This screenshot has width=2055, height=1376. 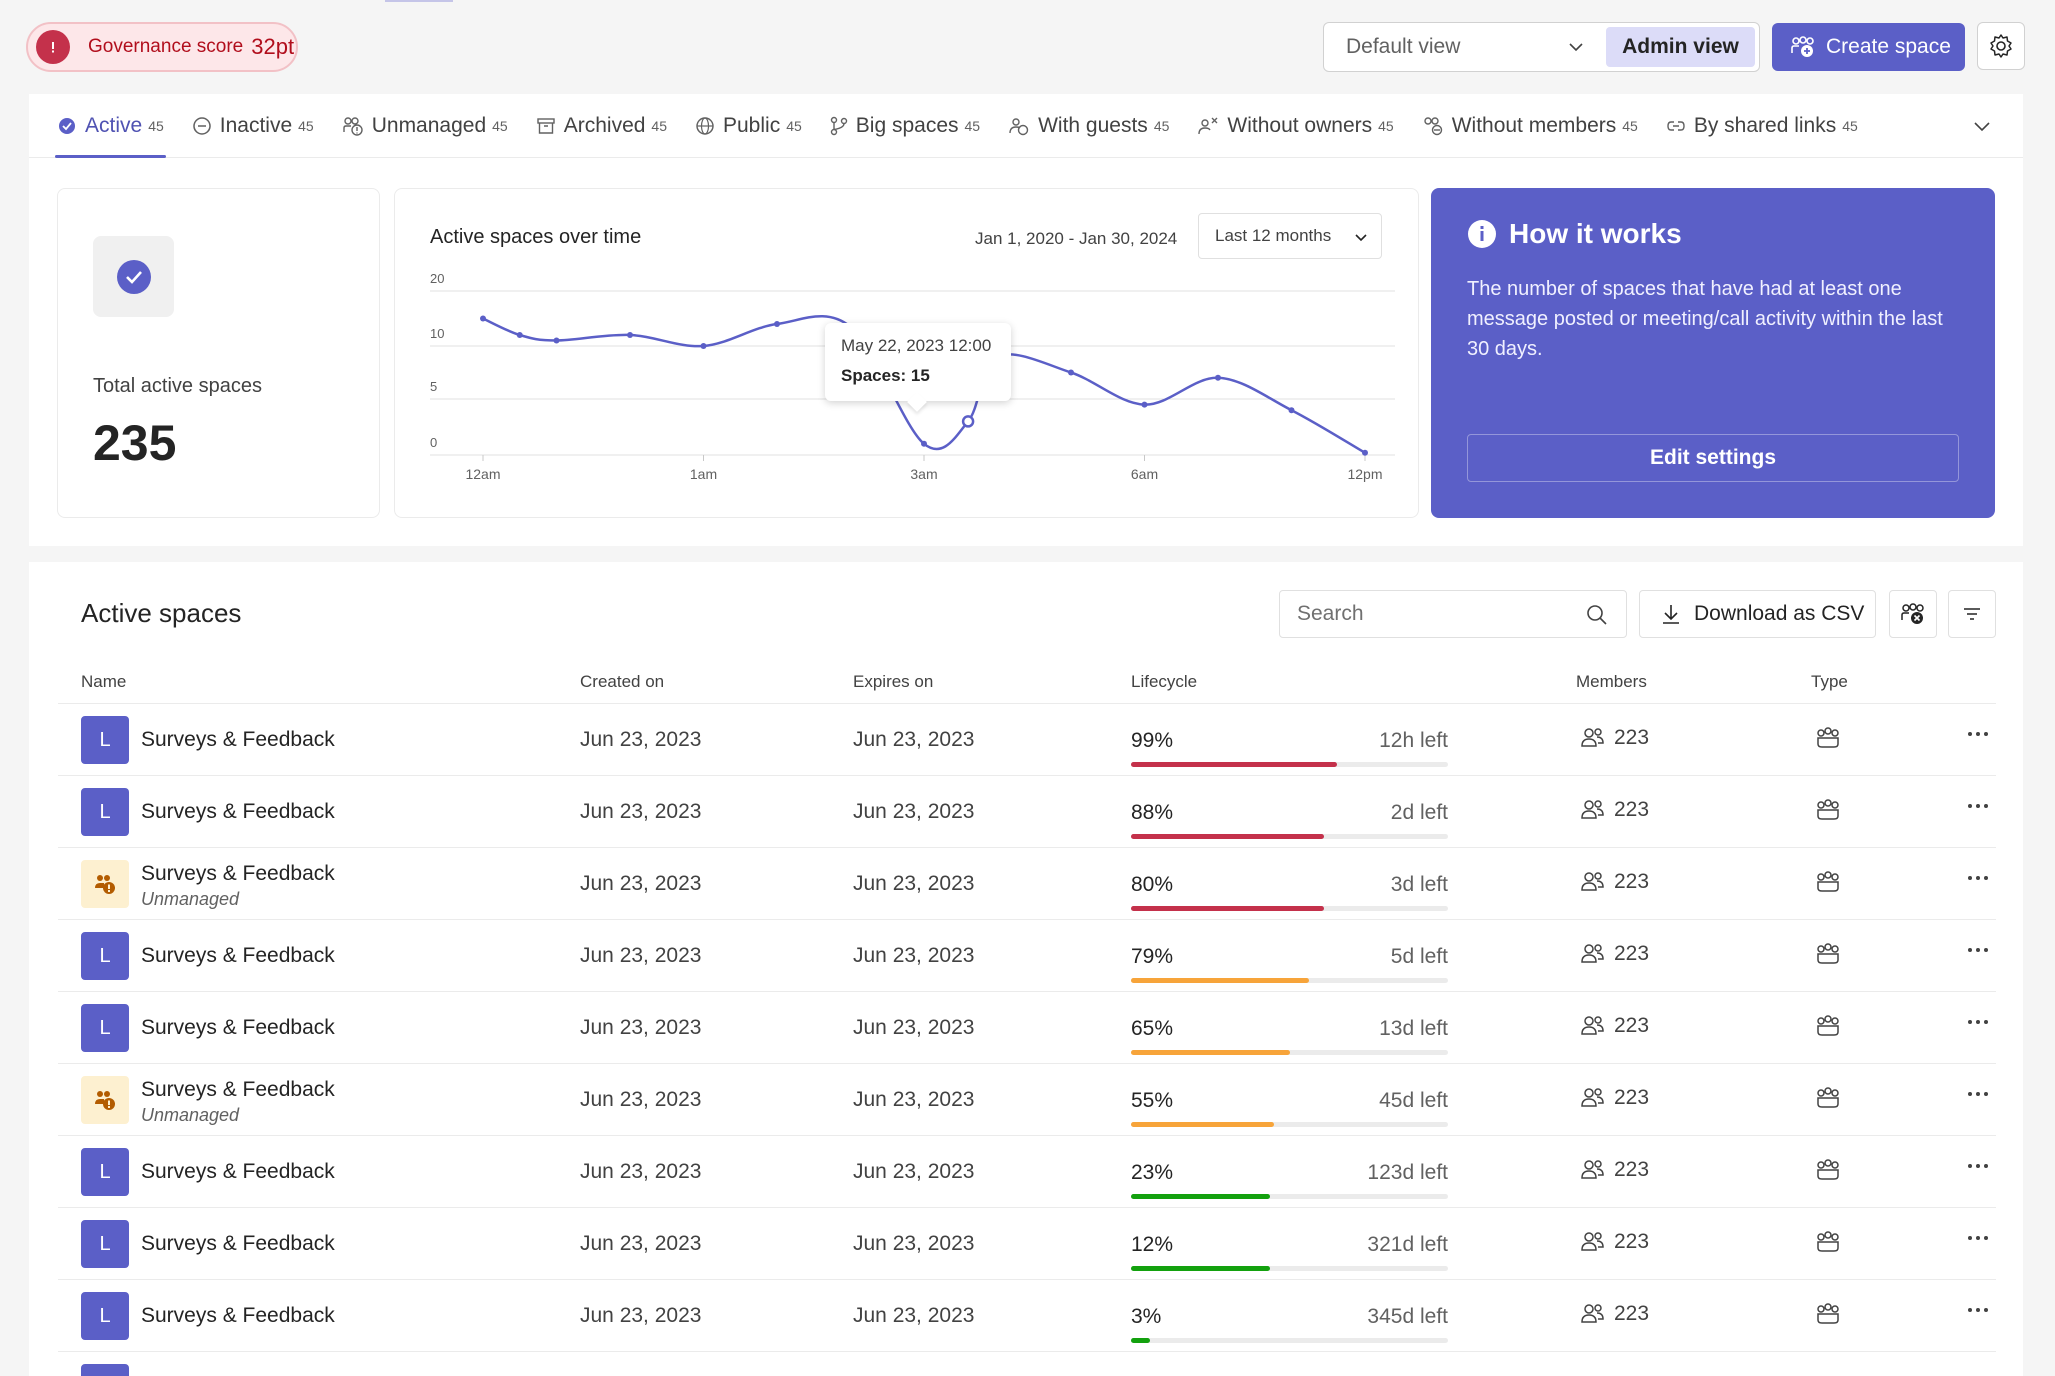 I want to click on tab-without-members: Without members 45, so click(x=1530, y=126).